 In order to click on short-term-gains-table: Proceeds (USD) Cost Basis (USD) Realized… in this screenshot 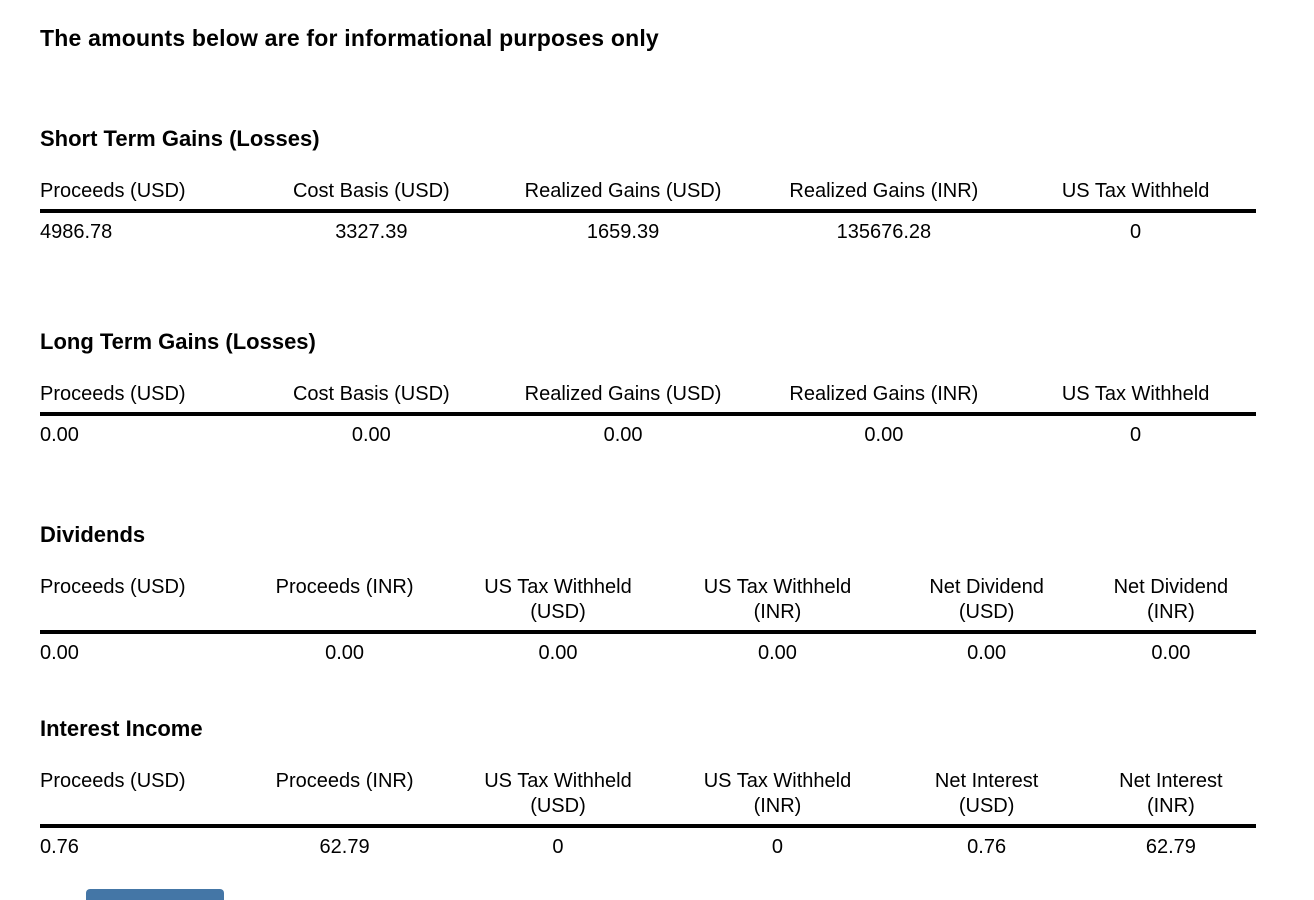, I will do `click(648, 211)`.